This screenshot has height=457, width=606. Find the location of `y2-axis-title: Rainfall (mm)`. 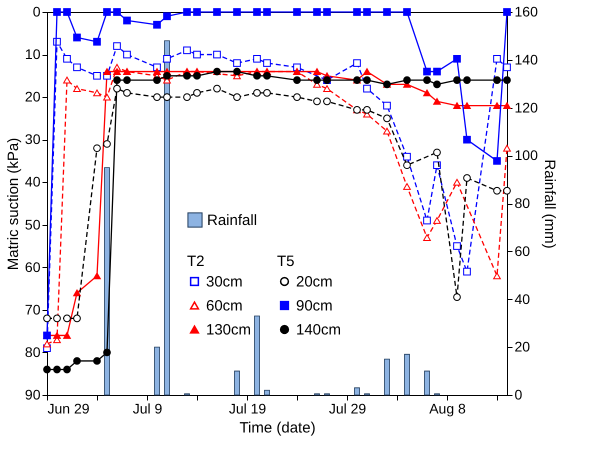

y2-axis-title: Rainfall (mm) is located at coordinates (549, 204).